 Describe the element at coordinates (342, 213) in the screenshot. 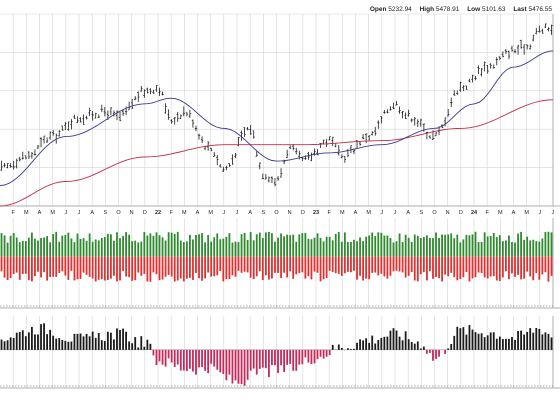

I see `x-tick-label: M` at that location.